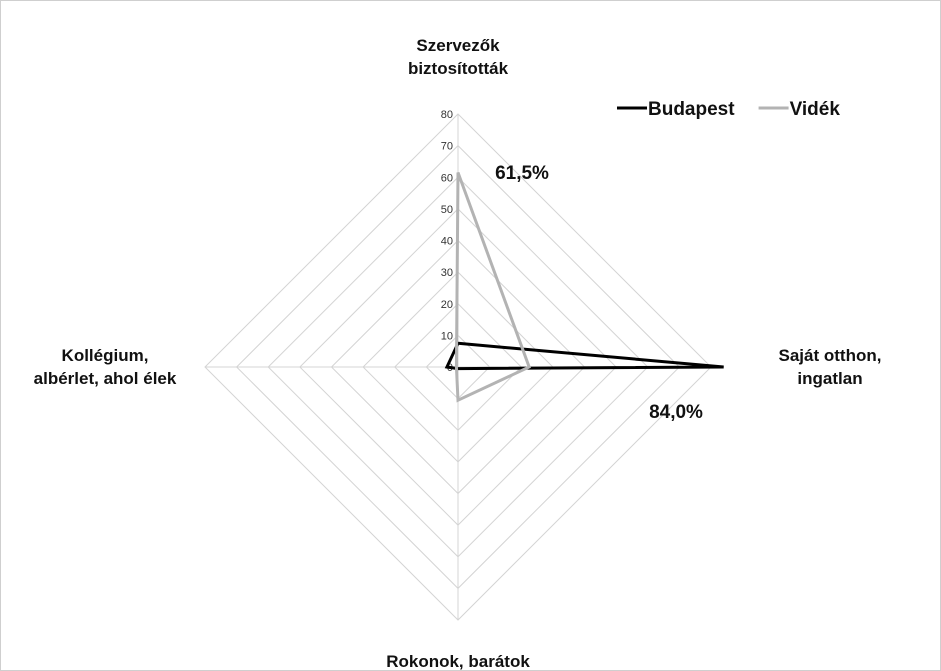  I want to click on tick-label: 70, so click(447, 147).